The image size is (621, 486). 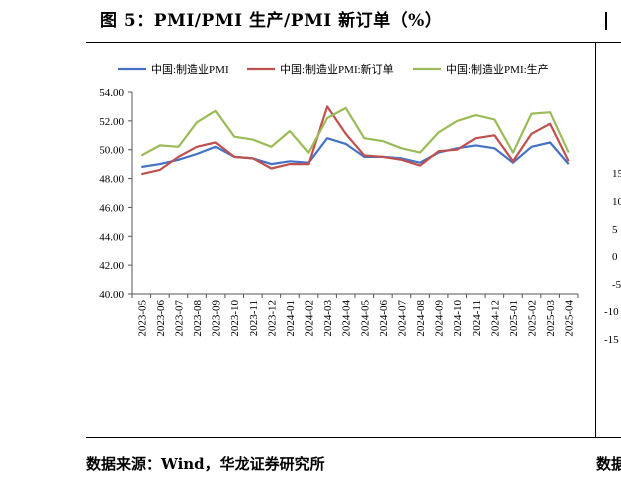 What do you see at coordinates (615, 257) in the screenshot?
I see `adjacent-tick-label: 0` at bounding box center [615, 257].